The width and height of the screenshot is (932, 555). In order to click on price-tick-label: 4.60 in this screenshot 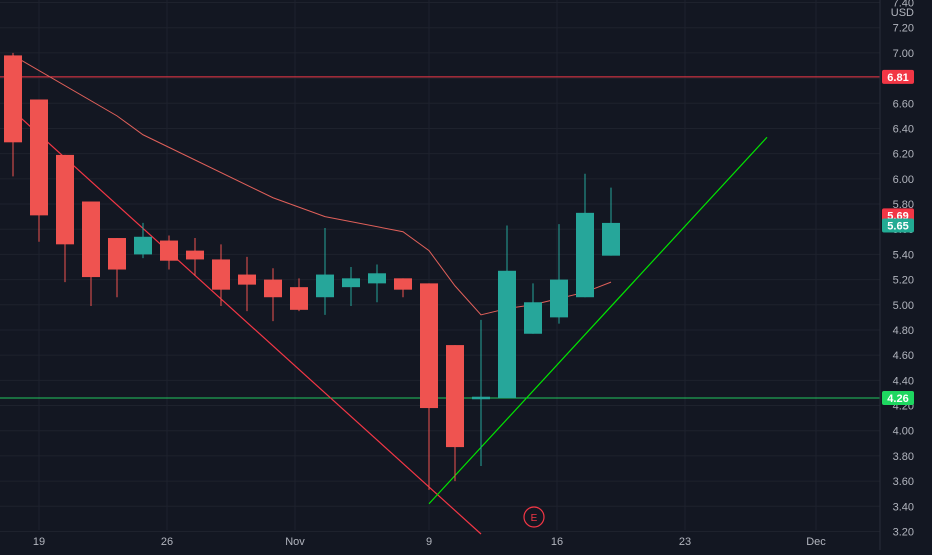, I will do `click(903, 356)`.